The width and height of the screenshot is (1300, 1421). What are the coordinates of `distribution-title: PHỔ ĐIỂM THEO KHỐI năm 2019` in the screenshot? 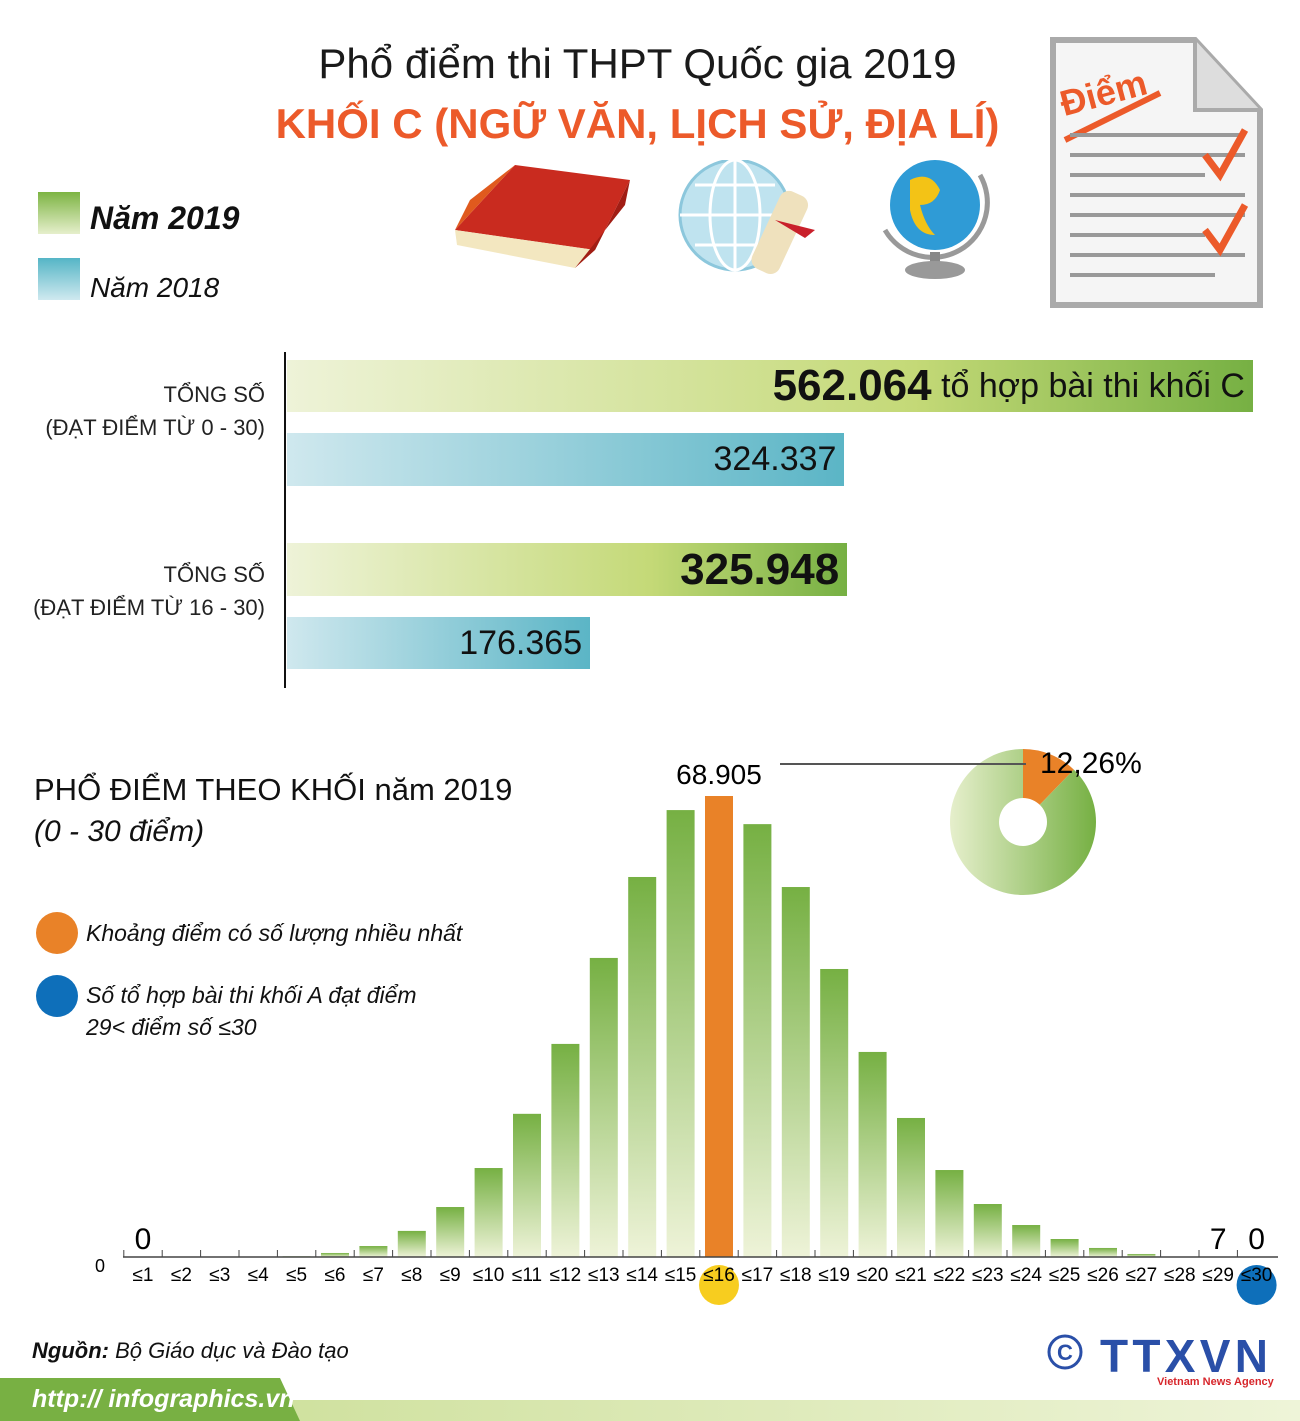 It's located at (273, 789).